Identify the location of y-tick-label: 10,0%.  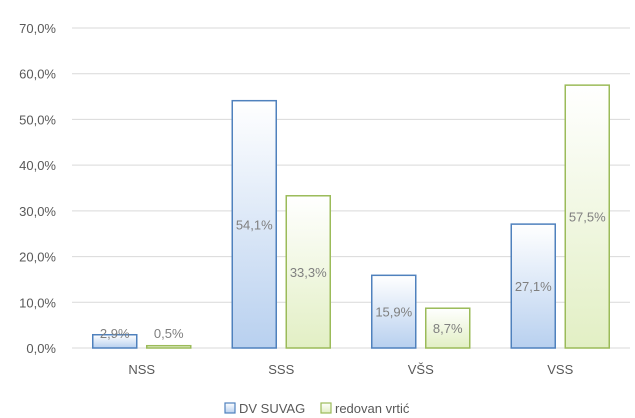
(37, 302).